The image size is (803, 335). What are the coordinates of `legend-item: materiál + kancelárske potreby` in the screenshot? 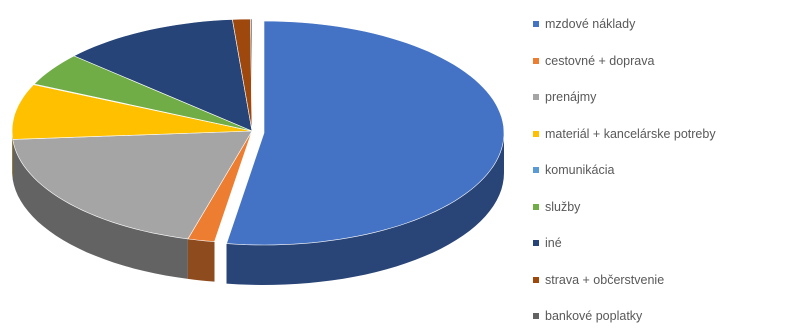 It's located at (667, 134).